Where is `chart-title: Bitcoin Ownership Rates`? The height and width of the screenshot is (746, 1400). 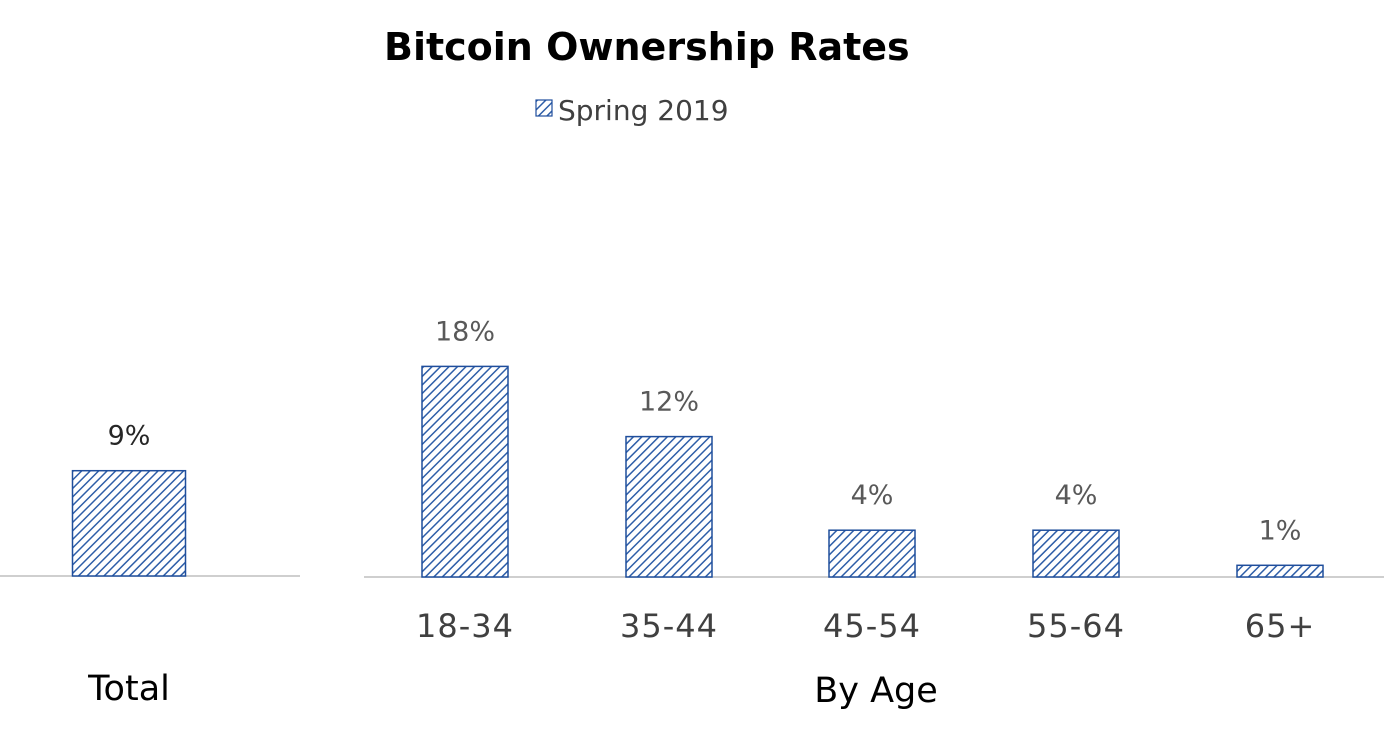
chart-title: Bitcoin Ownership Rates is located at coordinates (647, 47).